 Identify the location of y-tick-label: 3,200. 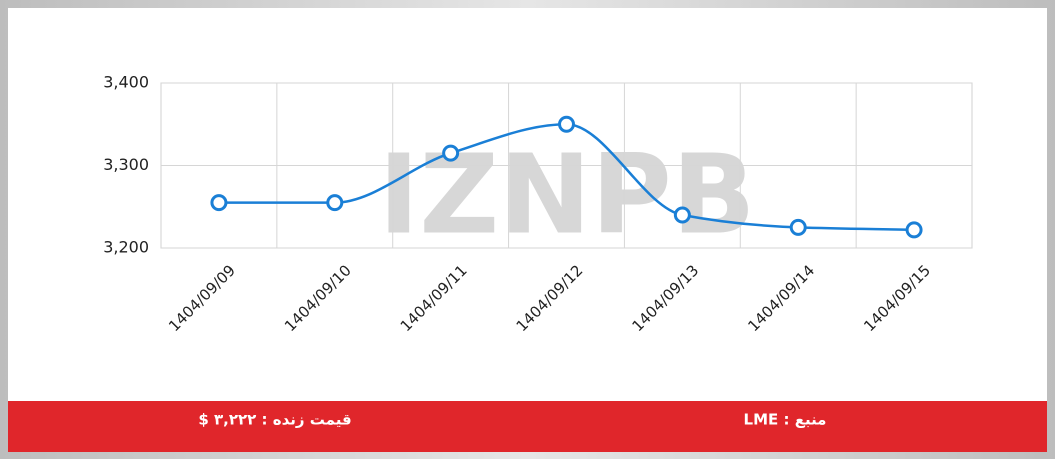
(126, 247).